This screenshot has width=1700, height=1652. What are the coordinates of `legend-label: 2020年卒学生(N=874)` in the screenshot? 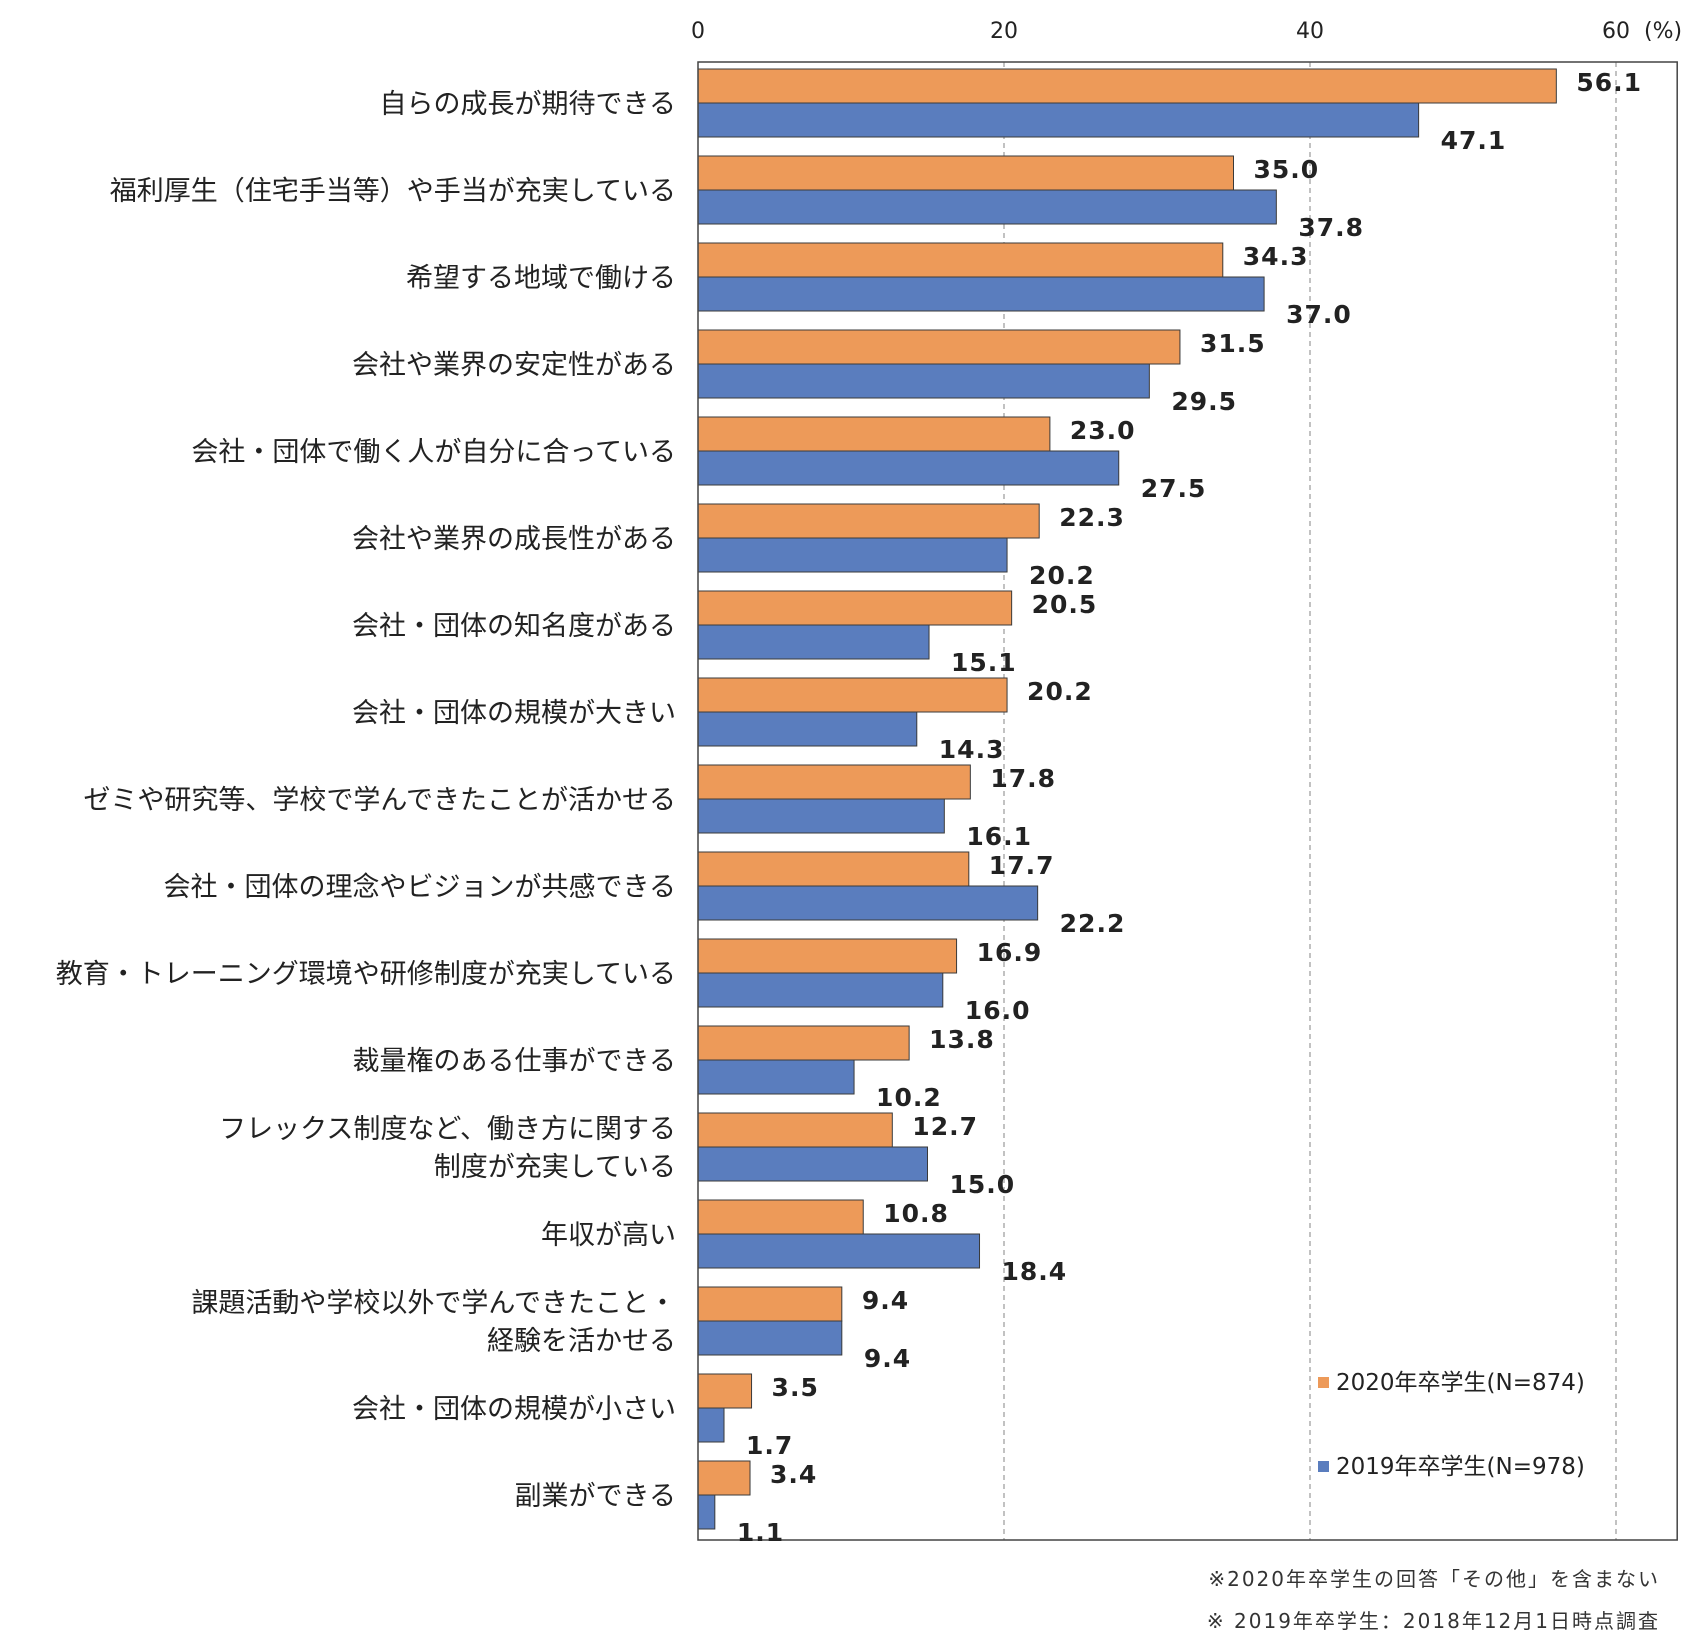 It's located at (1460, 1383).